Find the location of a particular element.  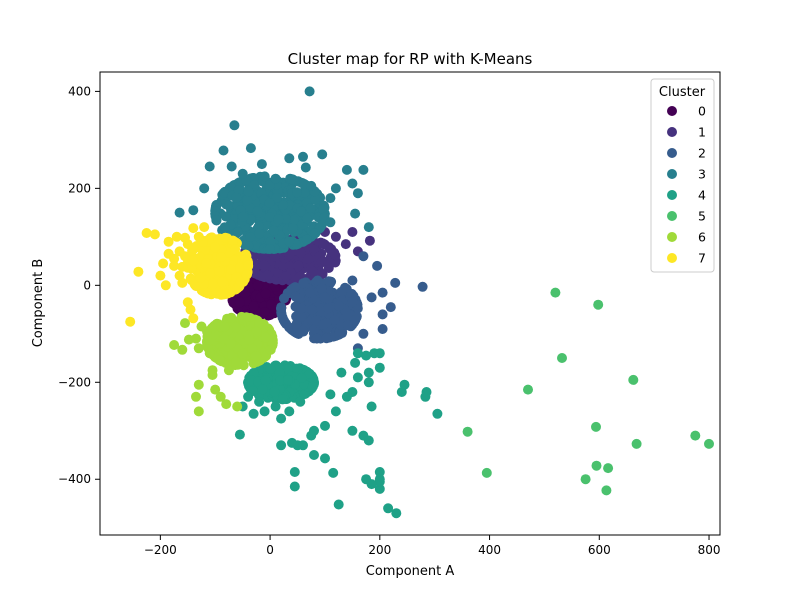

x-tick-label: 0 is located at coordinates (270, 550).